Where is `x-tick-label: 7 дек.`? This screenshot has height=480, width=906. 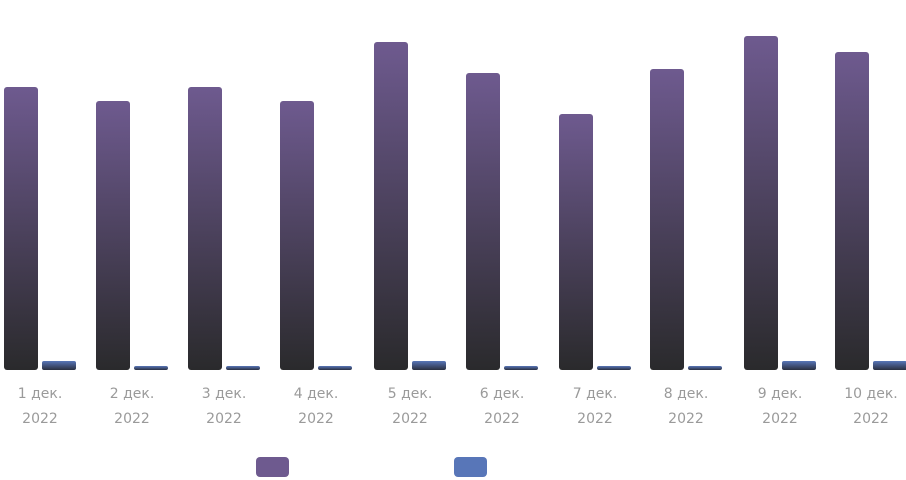
x-tick-label: 7 дек. is located at coordinates (595, 394).